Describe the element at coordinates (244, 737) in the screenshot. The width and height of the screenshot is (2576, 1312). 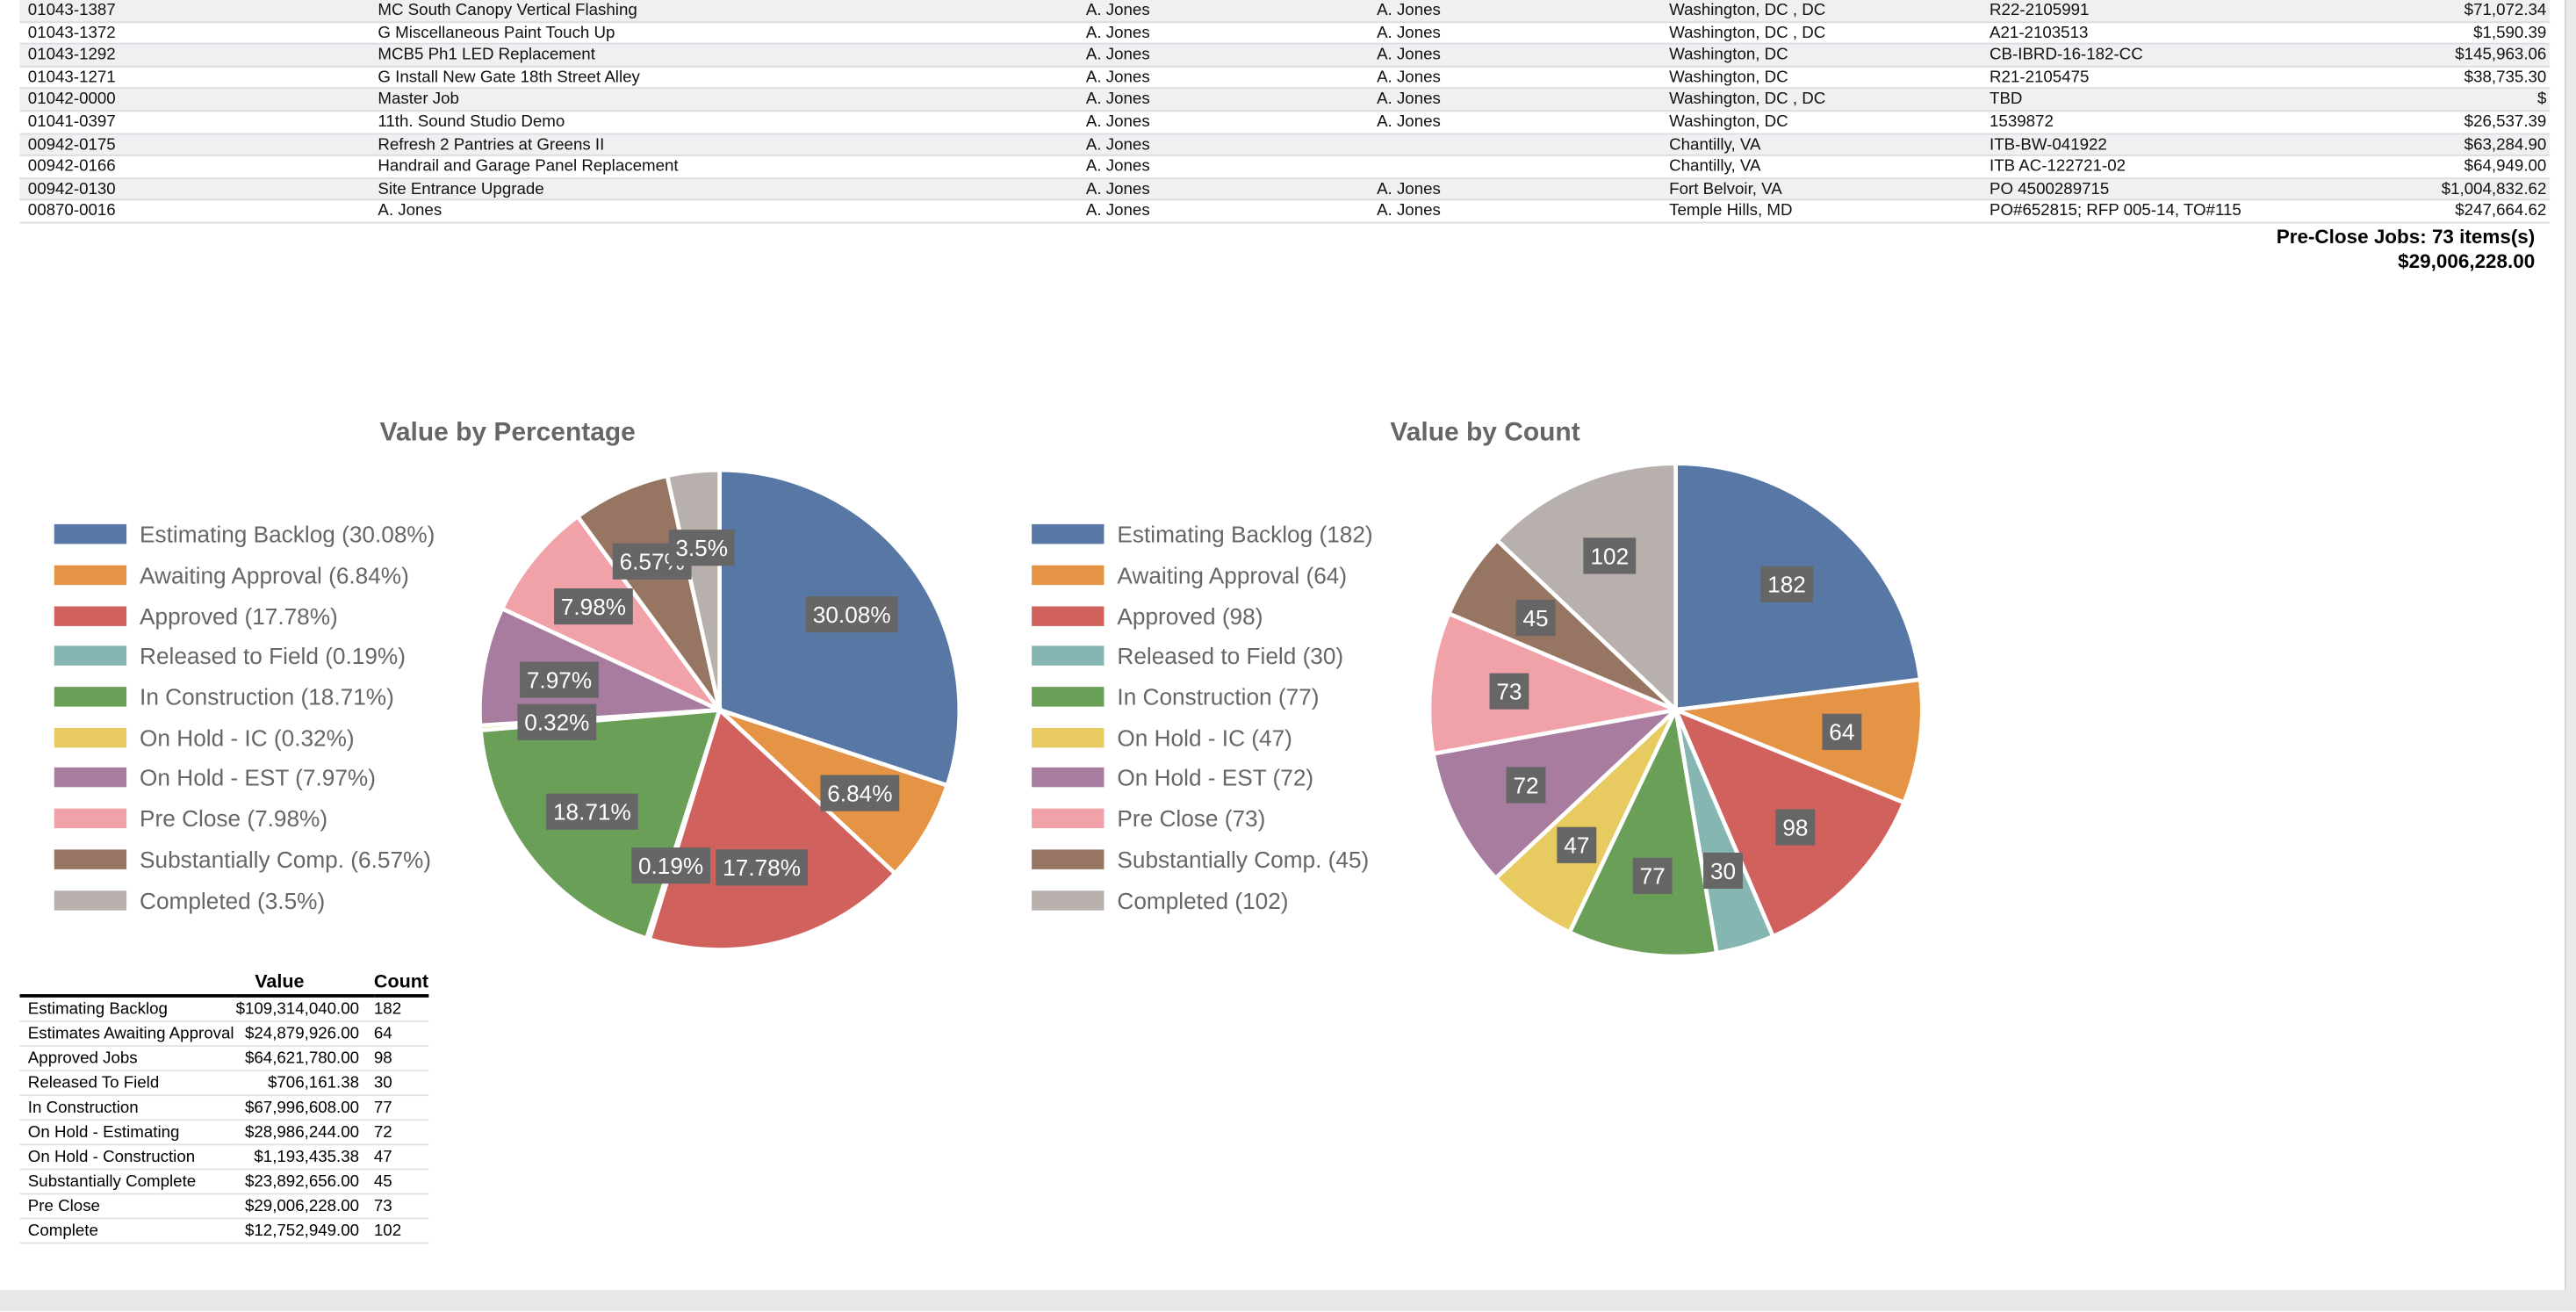
I see `legend-item: On Hold - IC (0.32%)` at that location.